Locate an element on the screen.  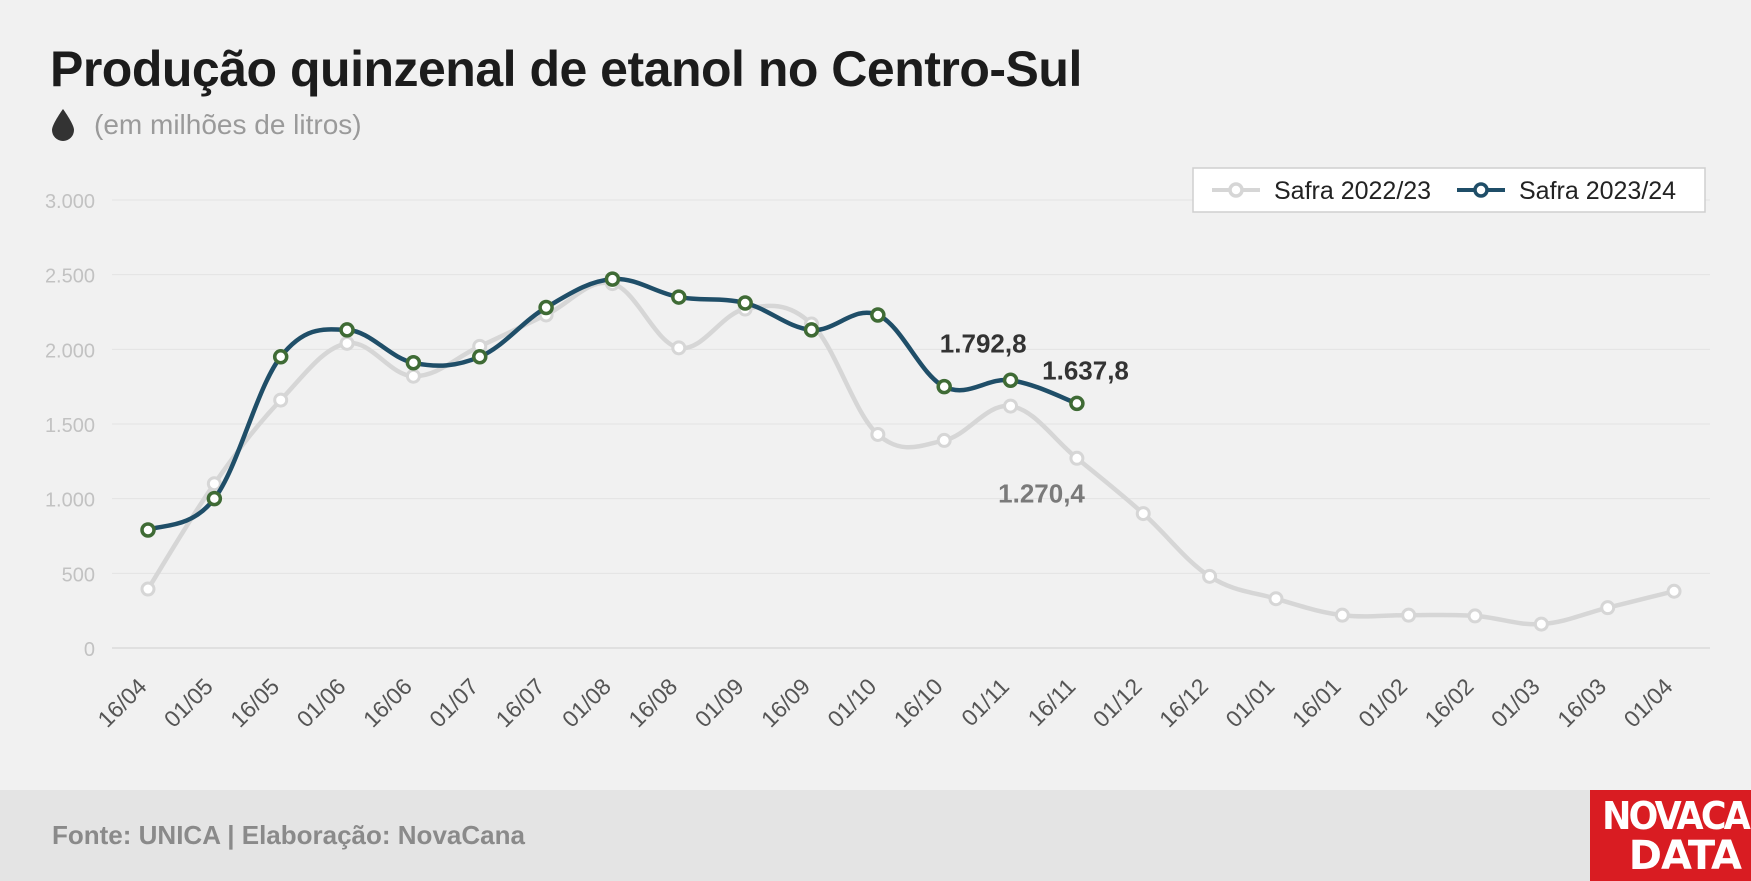
x-tick-label: 16/09 is located at coordinates (785, 702).